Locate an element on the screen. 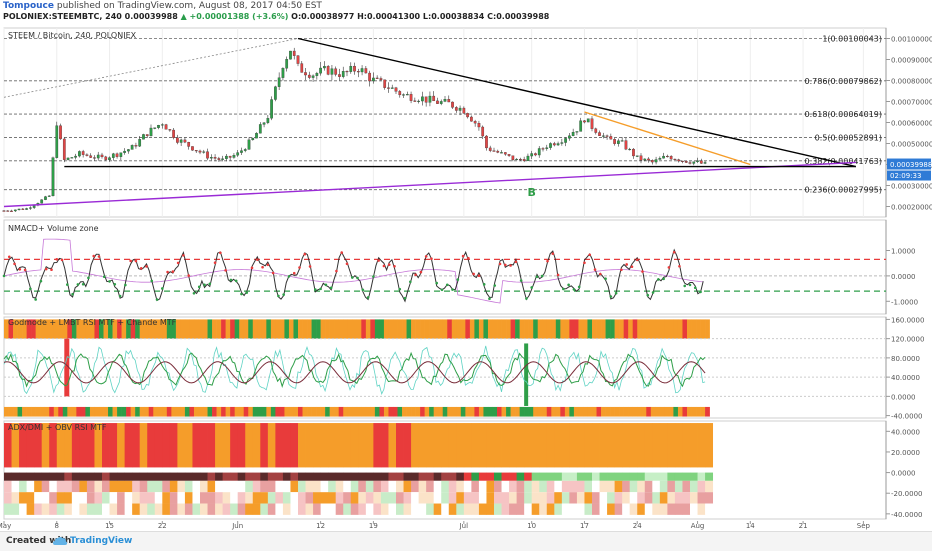  x-tick-label: 17 is located at coordinates (584, 526).